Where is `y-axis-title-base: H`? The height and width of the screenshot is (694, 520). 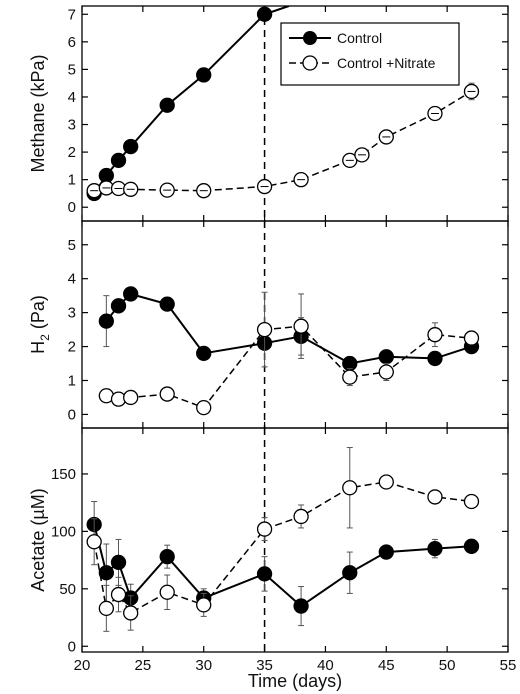 y-axis-title-base: H is located at coordinates (38, 347).